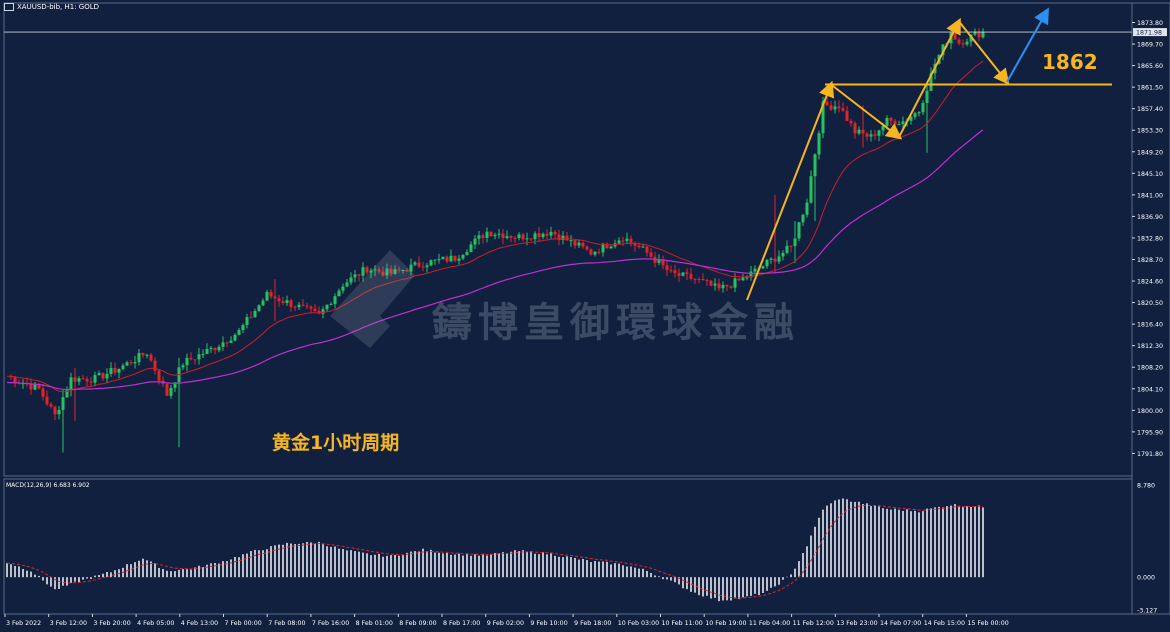 The image size is (1170, 632). Describe the element at coordinates (1150, 131) in the screenshot. I see `price-tick-label: 1853.30` at that location.